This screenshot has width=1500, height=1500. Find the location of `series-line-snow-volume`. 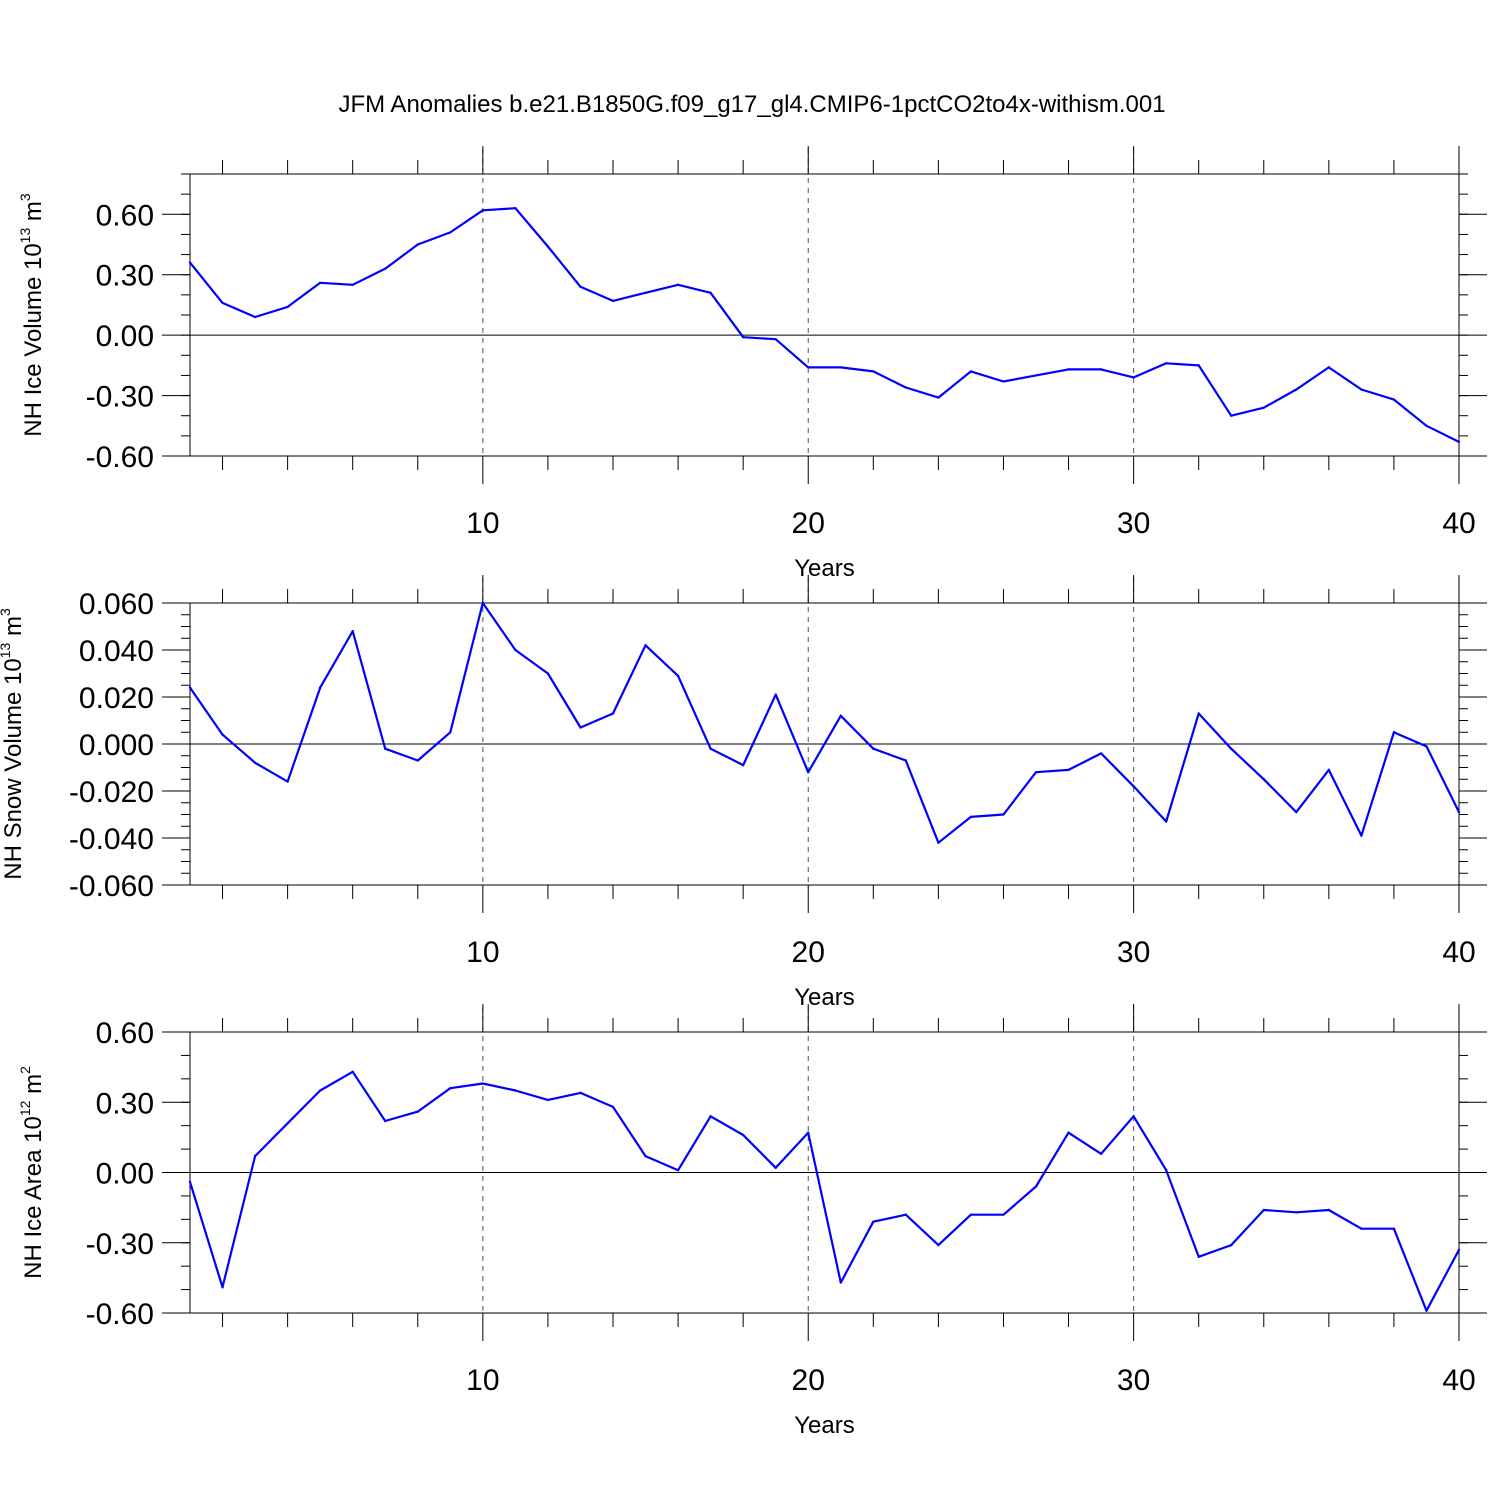

series-line-snow-volume is located at coordinates (824, 722).